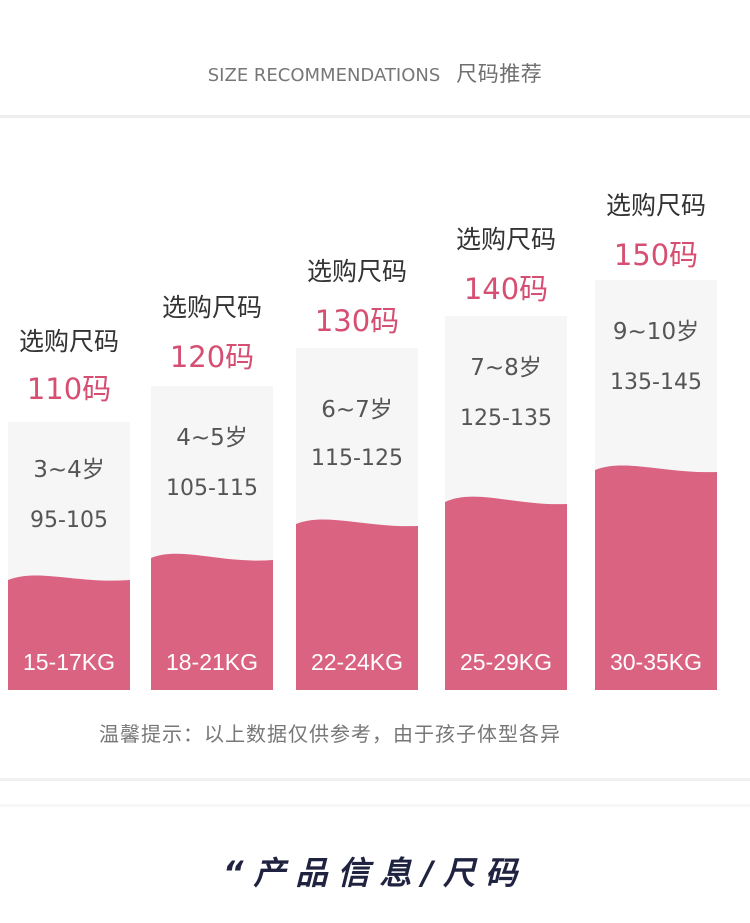  What do you see at coordinates (506, 418) in the screenshot?
I see `height-range: 125-135` at bounding box center [506, 418].